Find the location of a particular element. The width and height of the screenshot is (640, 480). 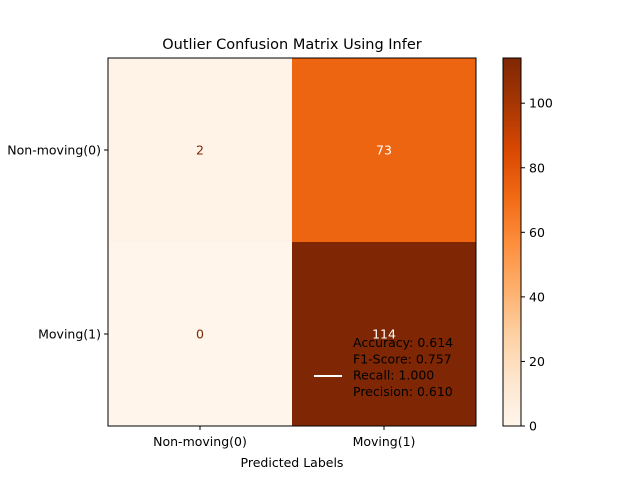

y-axis-ticks: Non-moving(0) Moving(1) is located at coordinates (57, 242).